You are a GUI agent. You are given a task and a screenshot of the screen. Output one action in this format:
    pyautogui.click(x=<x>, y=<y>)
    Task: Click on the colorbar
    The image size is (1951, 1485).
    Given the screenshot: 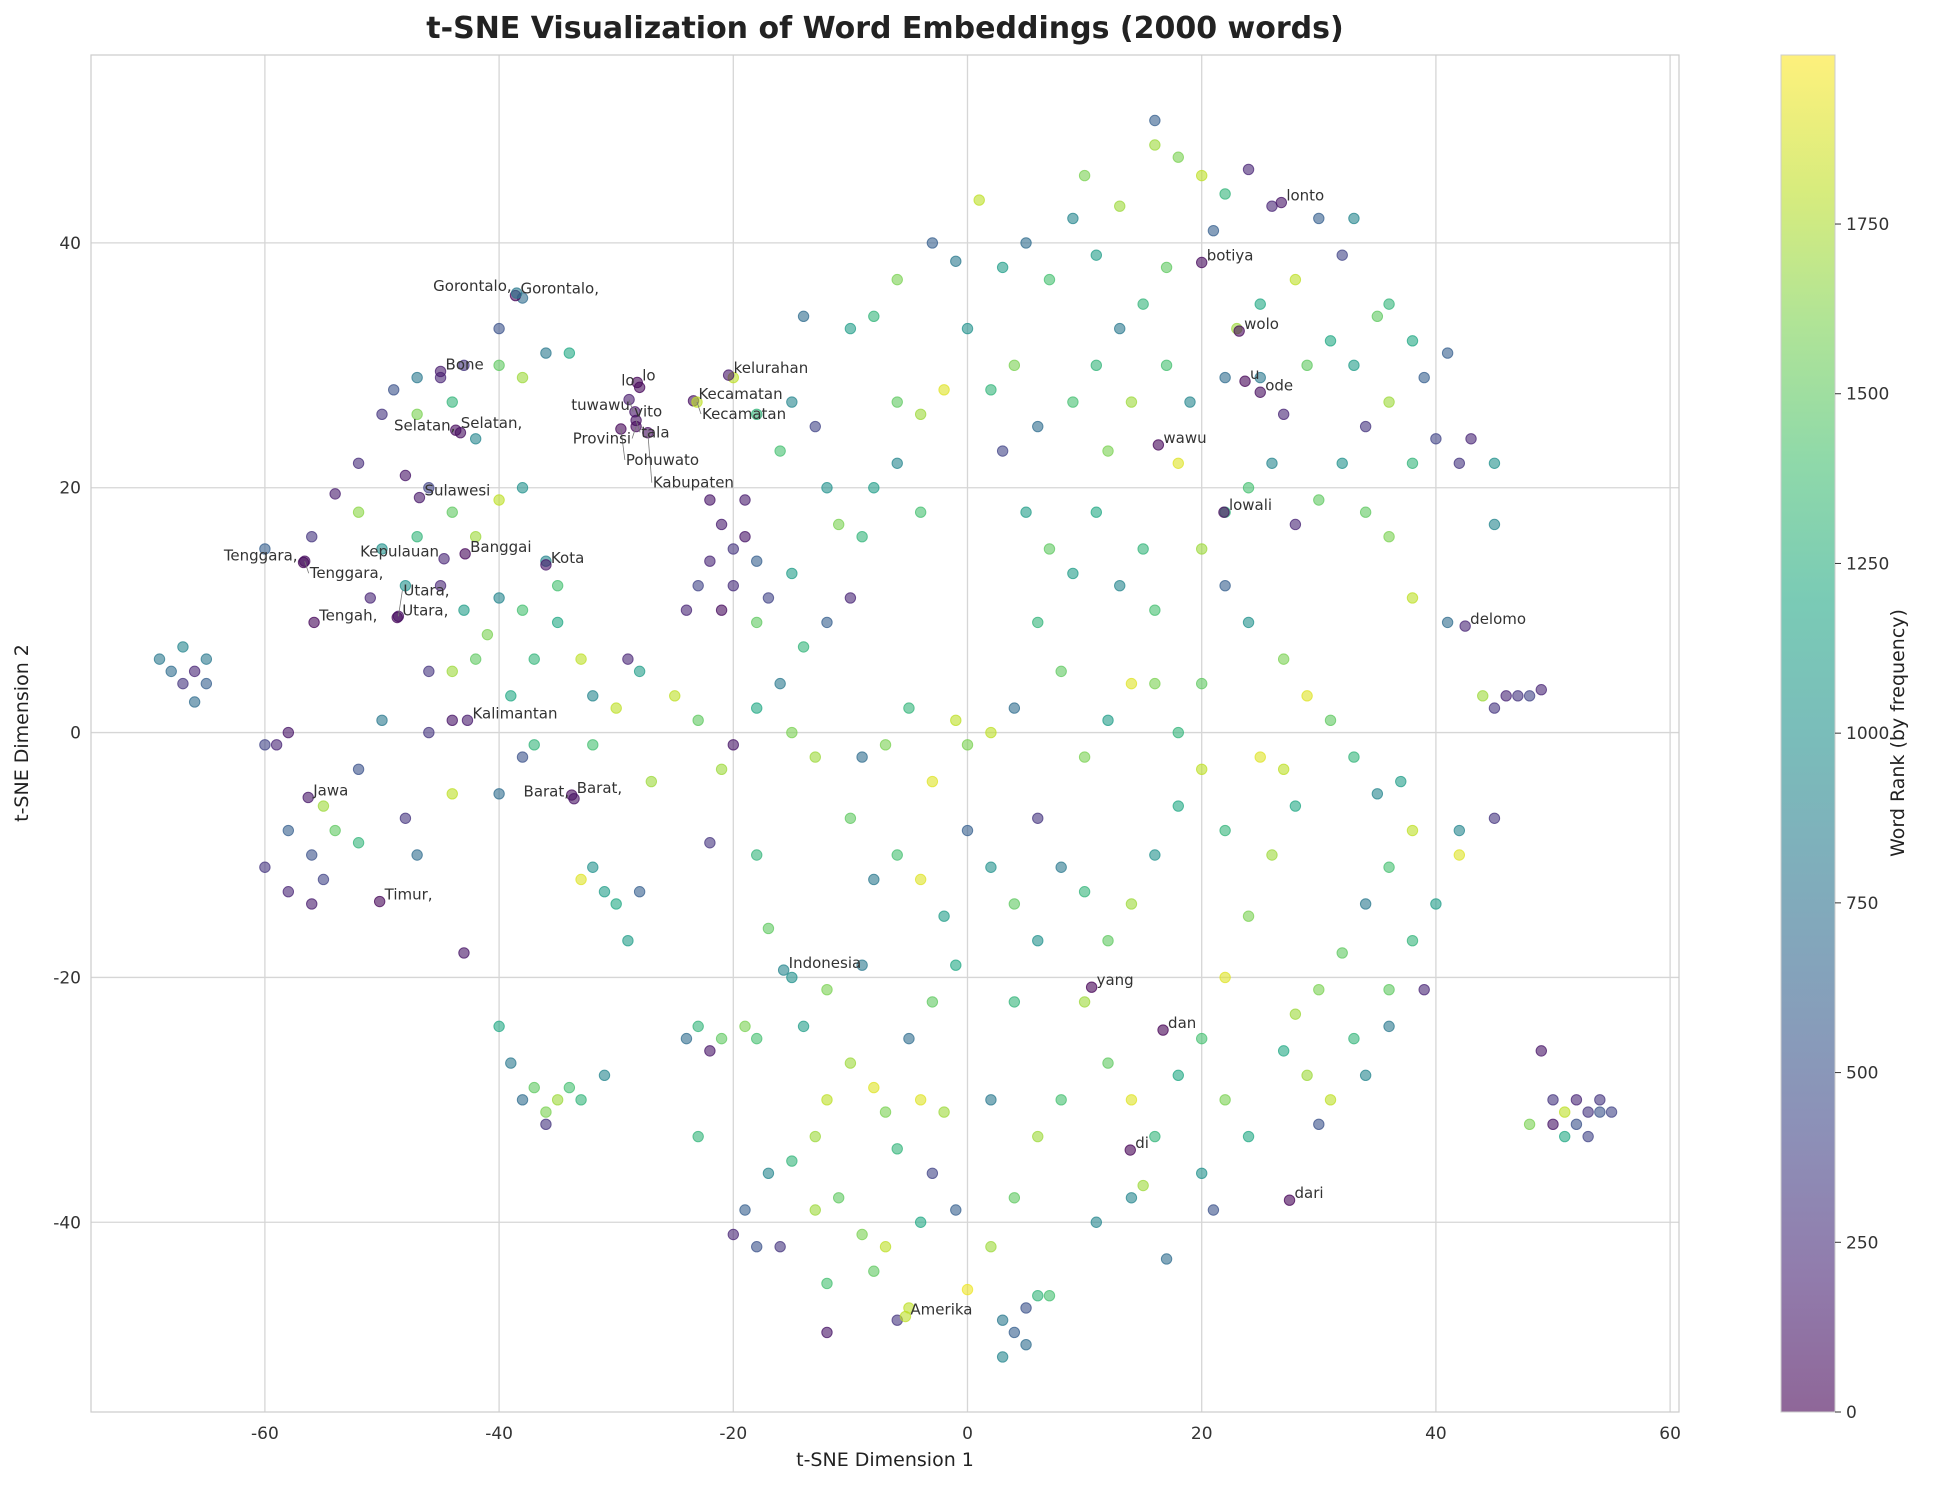 What is the action you would take?
    pyautogui.click(x=1808, y=733)
    